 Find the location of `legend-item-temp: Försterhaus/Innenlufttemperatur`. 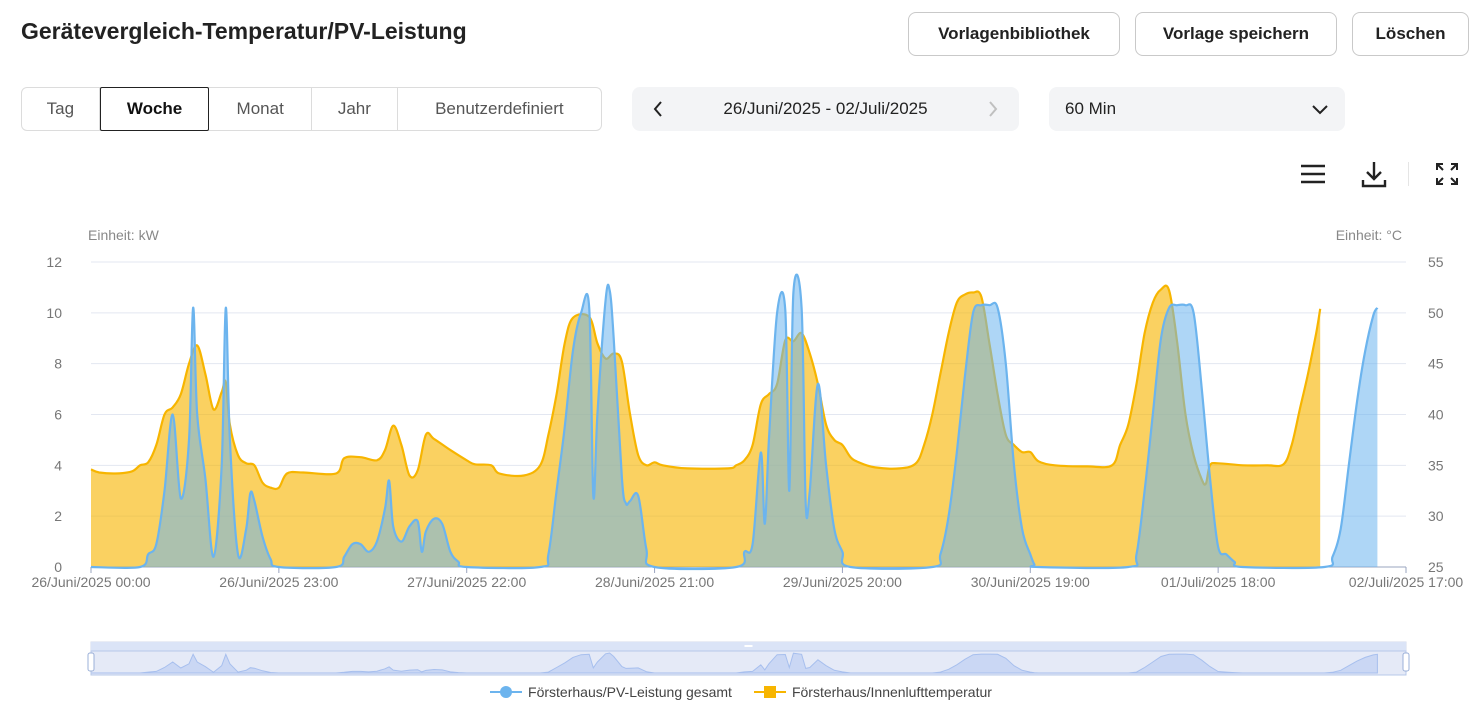

legend-item-temp: Försterhaus/Innenlufttemperatur is located at coordinates (872, 692).